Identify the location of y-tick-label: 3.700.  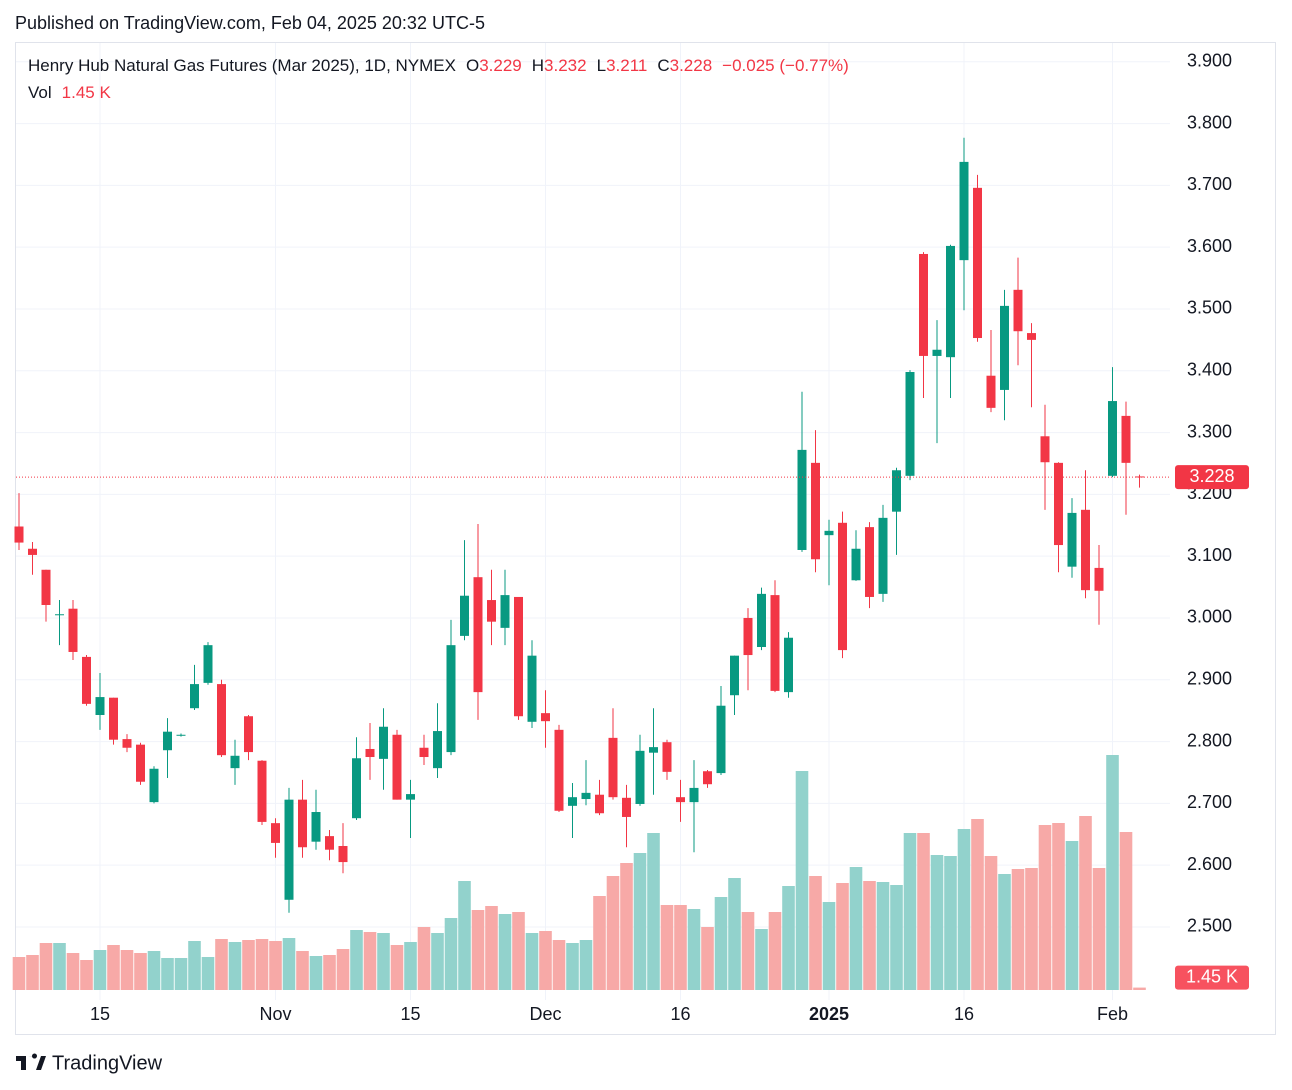
(1209, 184).